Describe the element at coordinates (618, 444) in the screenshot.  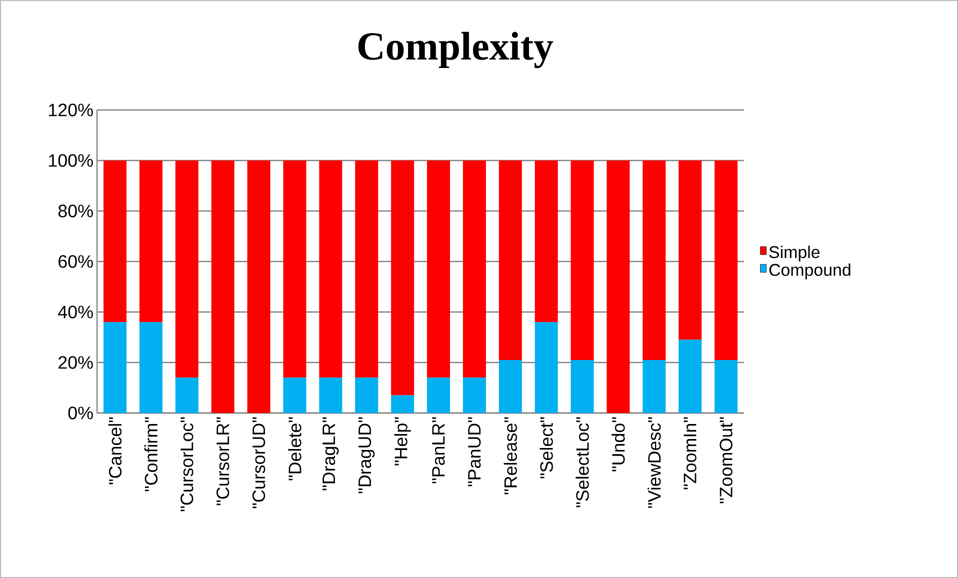
I see `x-tick-label: "Undo"` at that location.